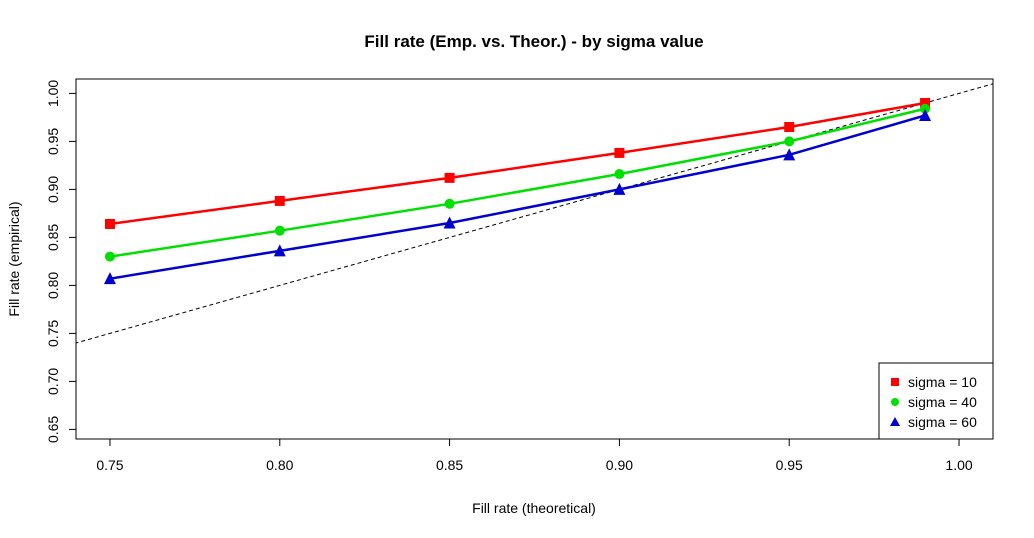 This screenshot has height=538, width=1034. Describe the element at coordinates (14, 258) in the screenshot. I see `y-axis-label: Fill rate (empirical)` at that location.